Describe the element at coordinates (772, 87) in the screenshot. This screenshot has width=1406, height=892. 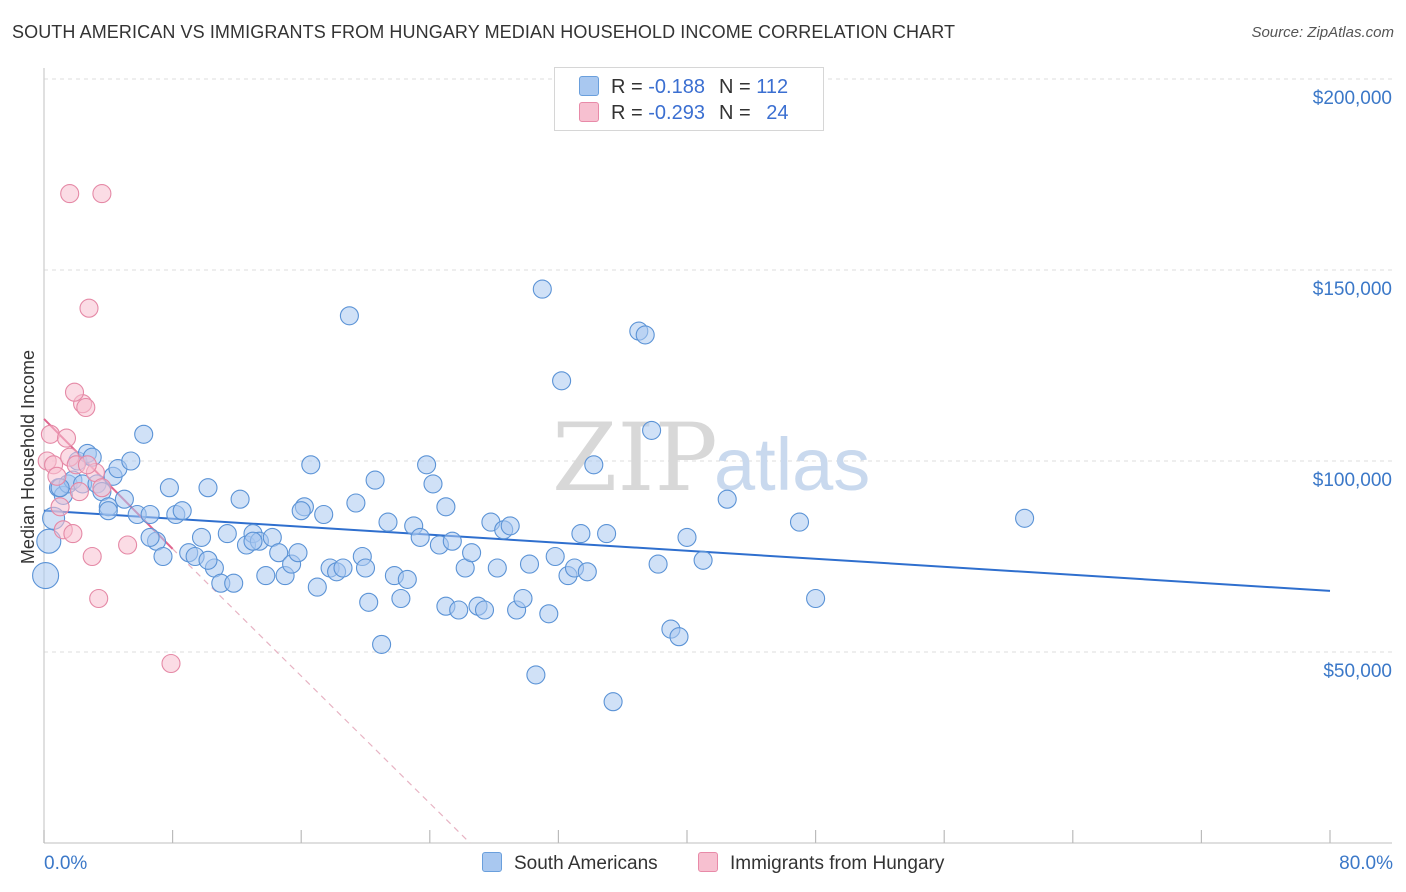
I see `legend-n-value: 112` at that location.